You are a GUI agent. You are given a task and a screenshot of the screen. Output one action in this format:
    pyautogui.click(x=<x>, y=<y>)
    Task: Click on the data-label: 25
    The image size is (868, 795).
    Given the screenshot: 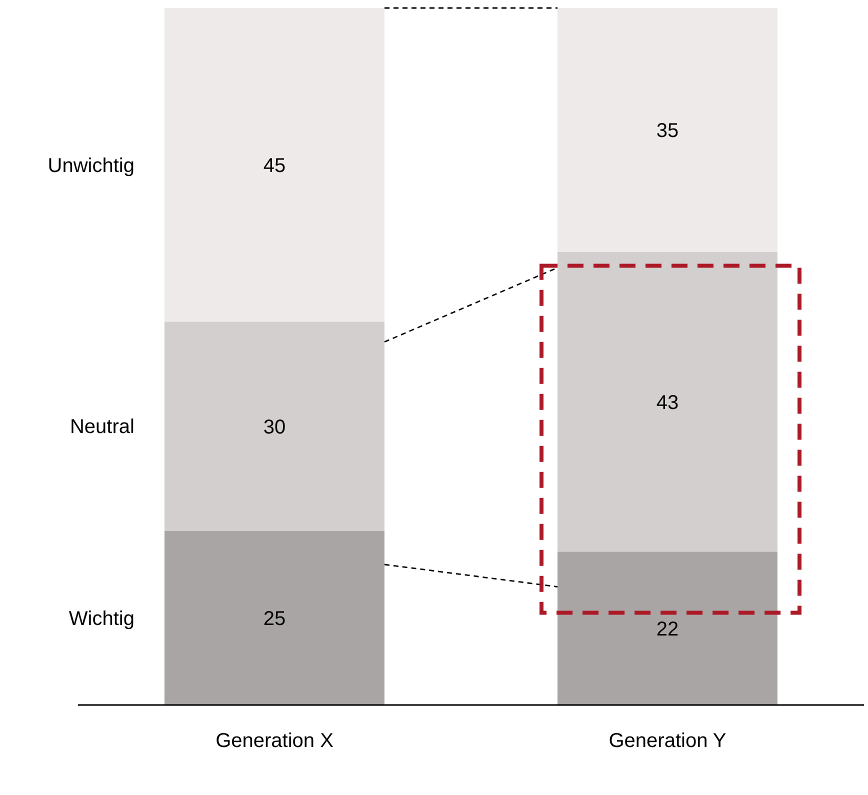 What is the action you would take?
    pyautogui.click(x=274, y=619)
    